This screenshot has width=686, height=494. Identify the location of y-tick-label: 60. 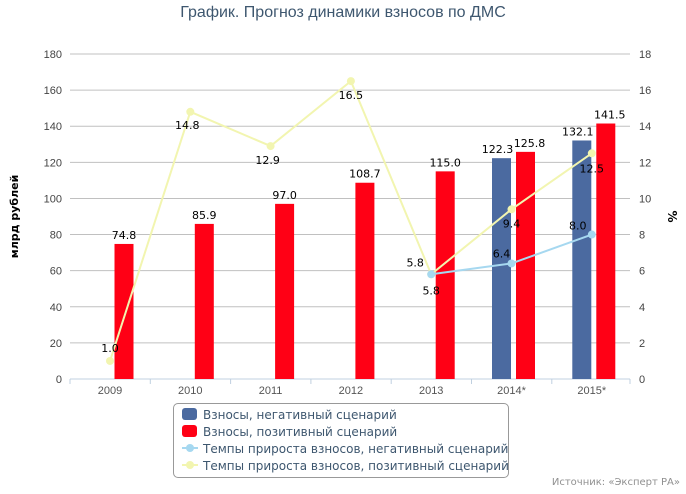
(56, 272).